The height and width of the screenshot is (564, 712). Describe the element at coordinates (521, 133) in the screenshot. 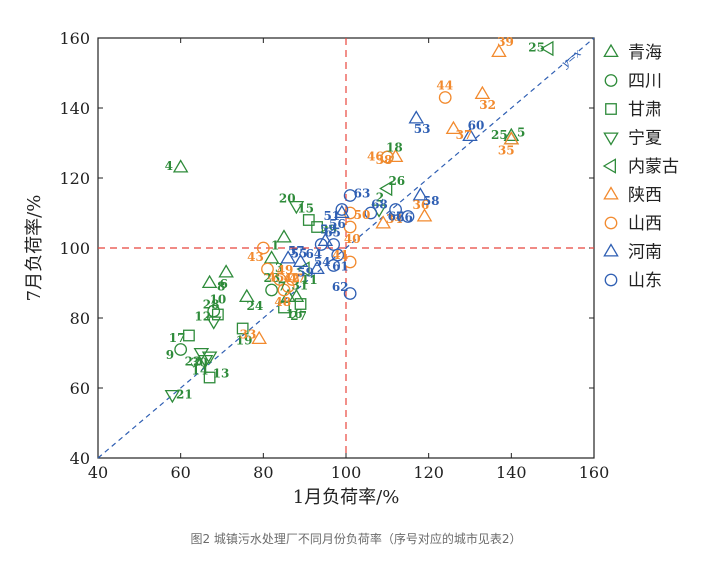

I see `point-label: 5` at that location.